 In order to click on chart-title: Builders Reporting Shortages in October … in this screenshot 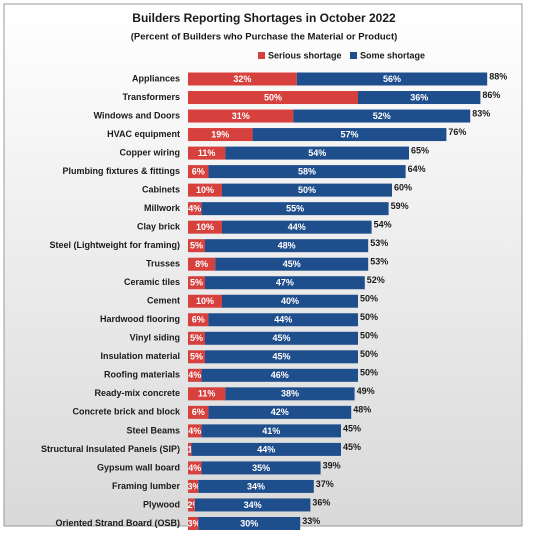, I will do `click(264, 18)`.